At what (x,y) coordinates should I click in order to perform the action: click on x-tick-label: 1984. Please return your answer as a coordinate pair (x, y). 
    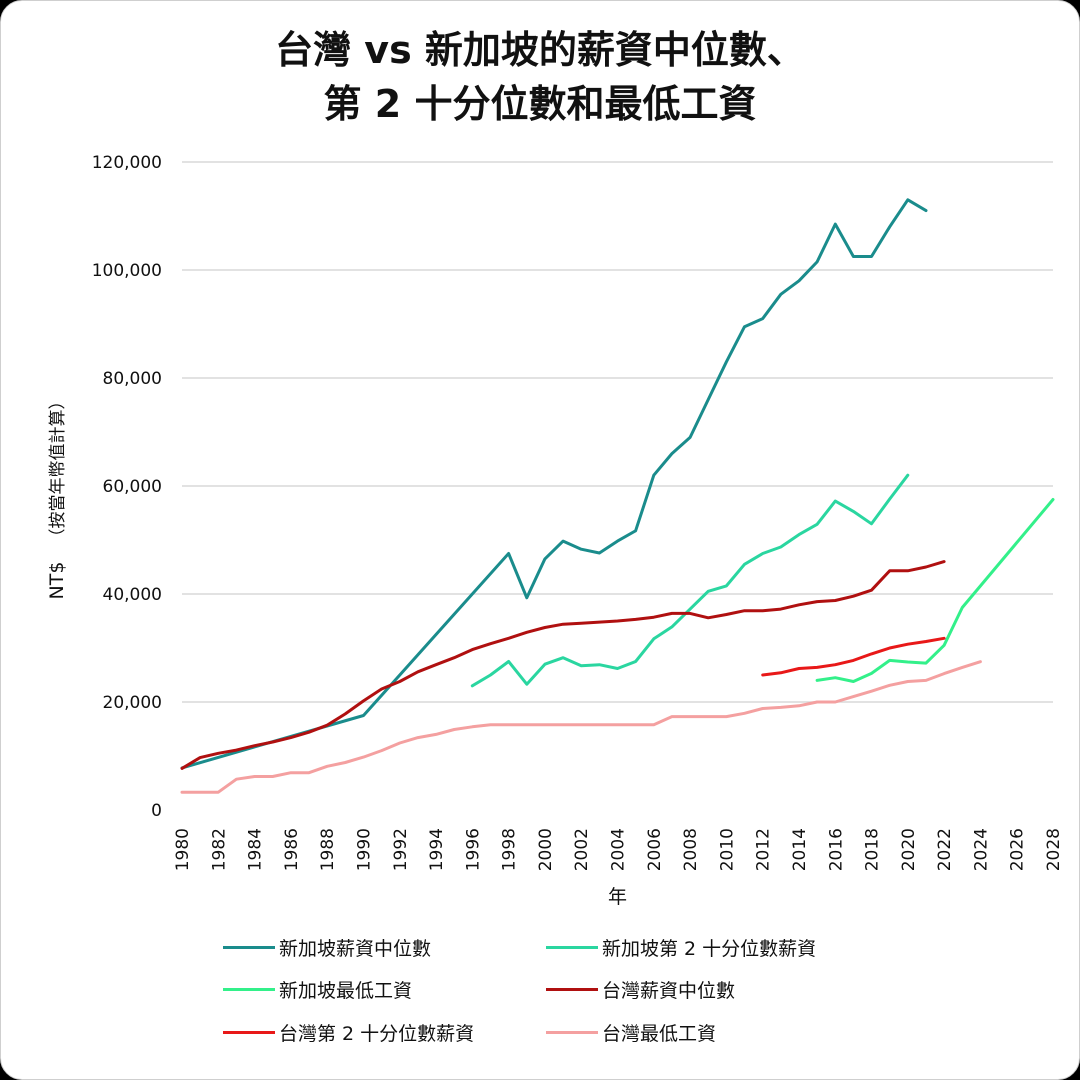
    Looking at the image, I should click on (256, 849).